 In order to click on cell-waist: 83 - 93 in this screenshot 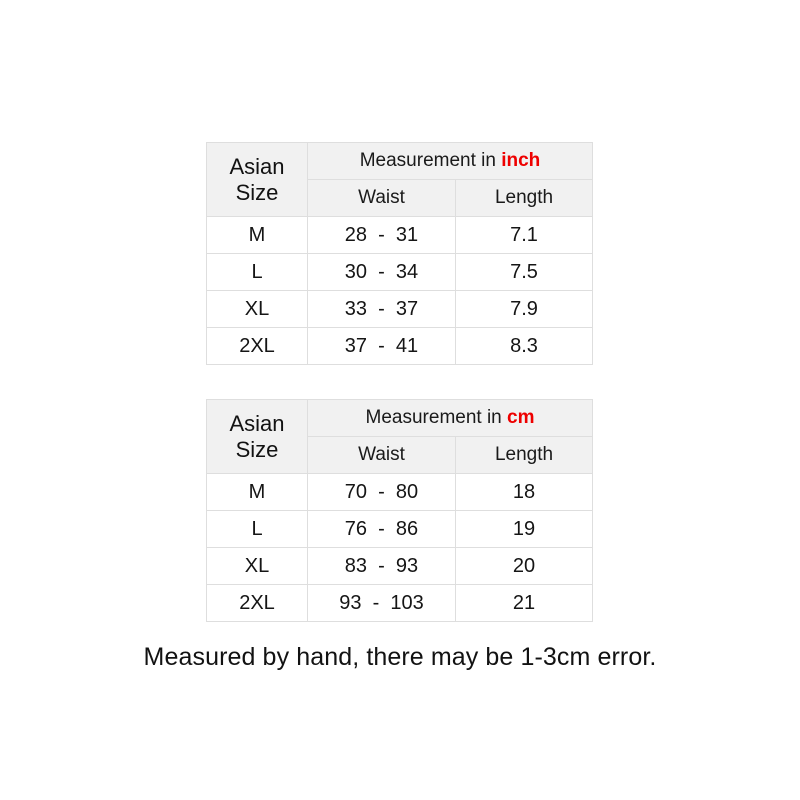, I will do `click(381, 566)`.